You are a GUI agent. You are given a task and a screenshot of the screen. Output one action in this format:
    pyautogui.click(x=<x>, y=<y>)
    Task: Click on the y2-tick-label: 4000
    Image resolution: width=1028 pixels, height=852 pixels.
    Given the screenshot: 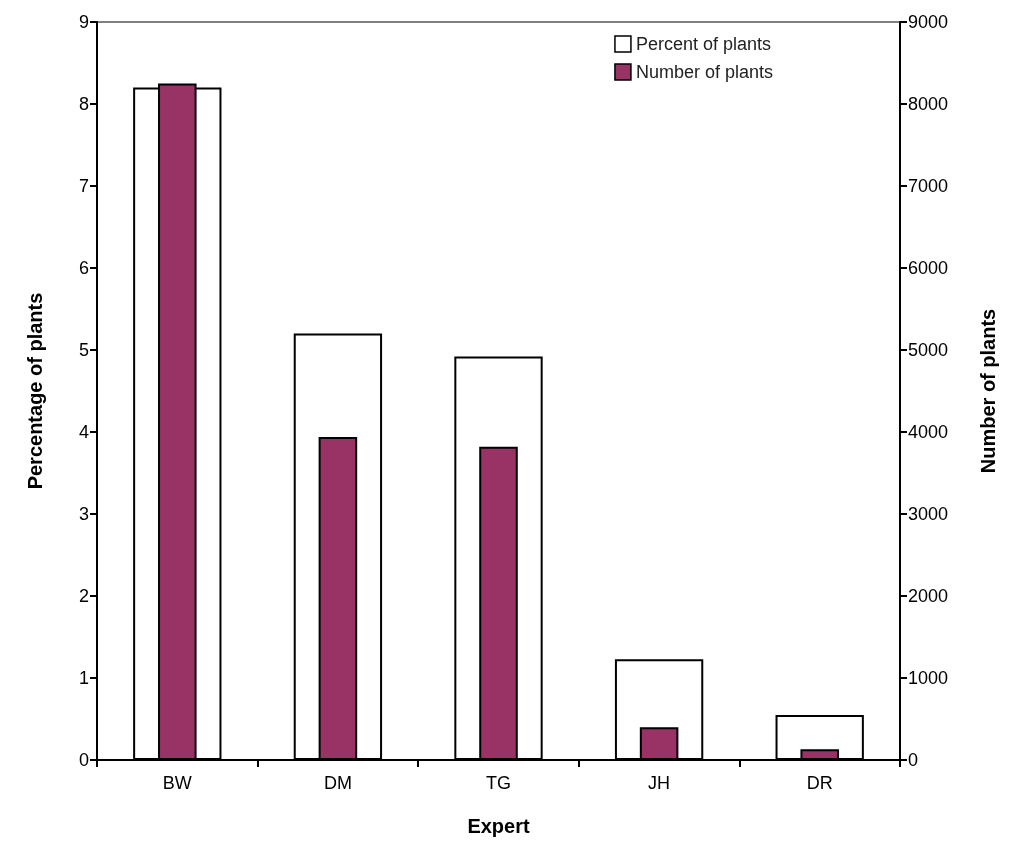 What is the action you would take?
    pyautogui.click(x=928, y=432)
    